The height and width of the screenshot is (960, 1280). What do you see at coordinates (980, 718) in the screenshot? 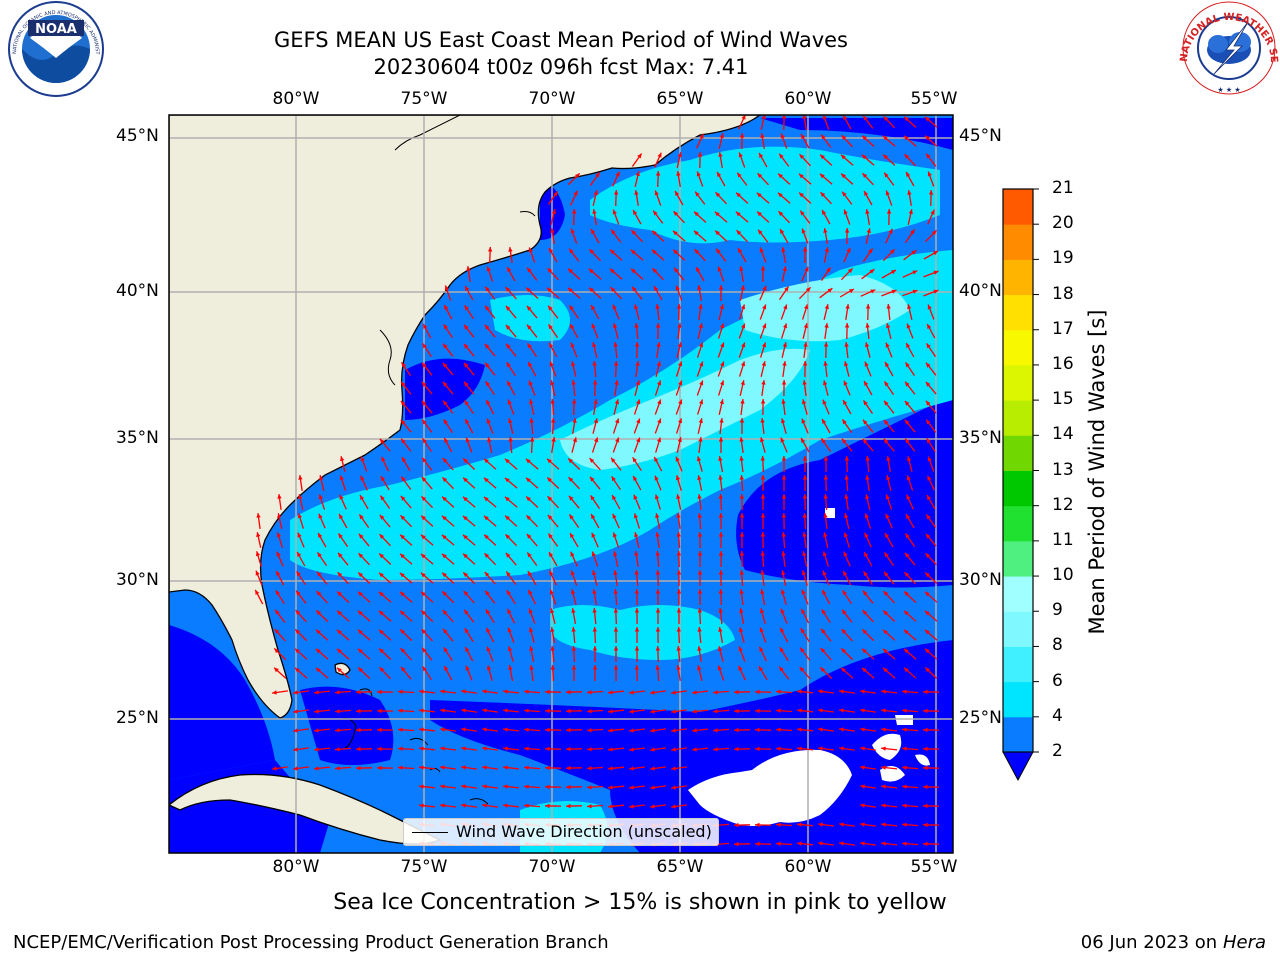
I see `lat-label-right-25n: 25°N` at bounding box center [980, 718].